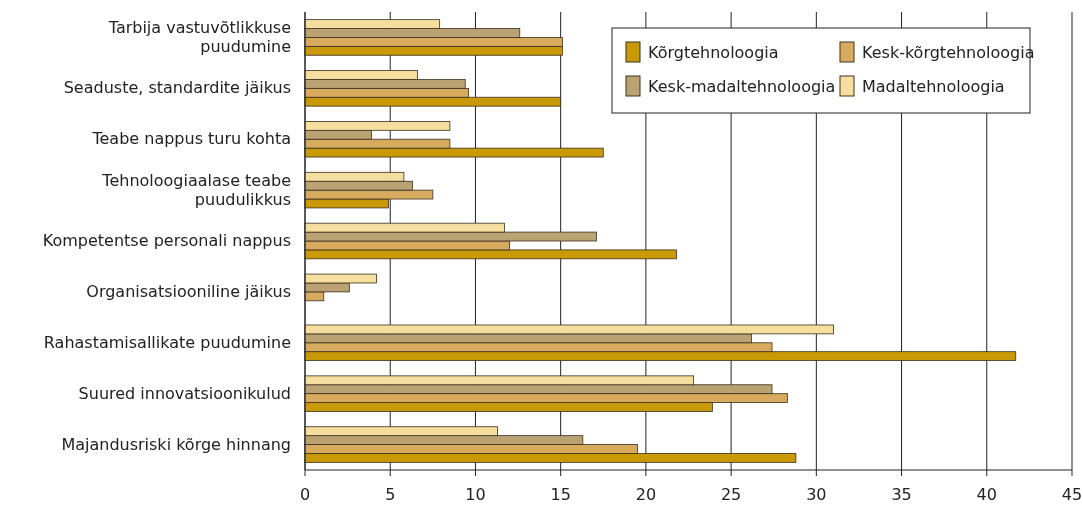 The width and height of the screenshot is (1083, 515). Describe the element at coordinates (816, 494) in the screenshot. I see `x-tick-label: 30` at that location.